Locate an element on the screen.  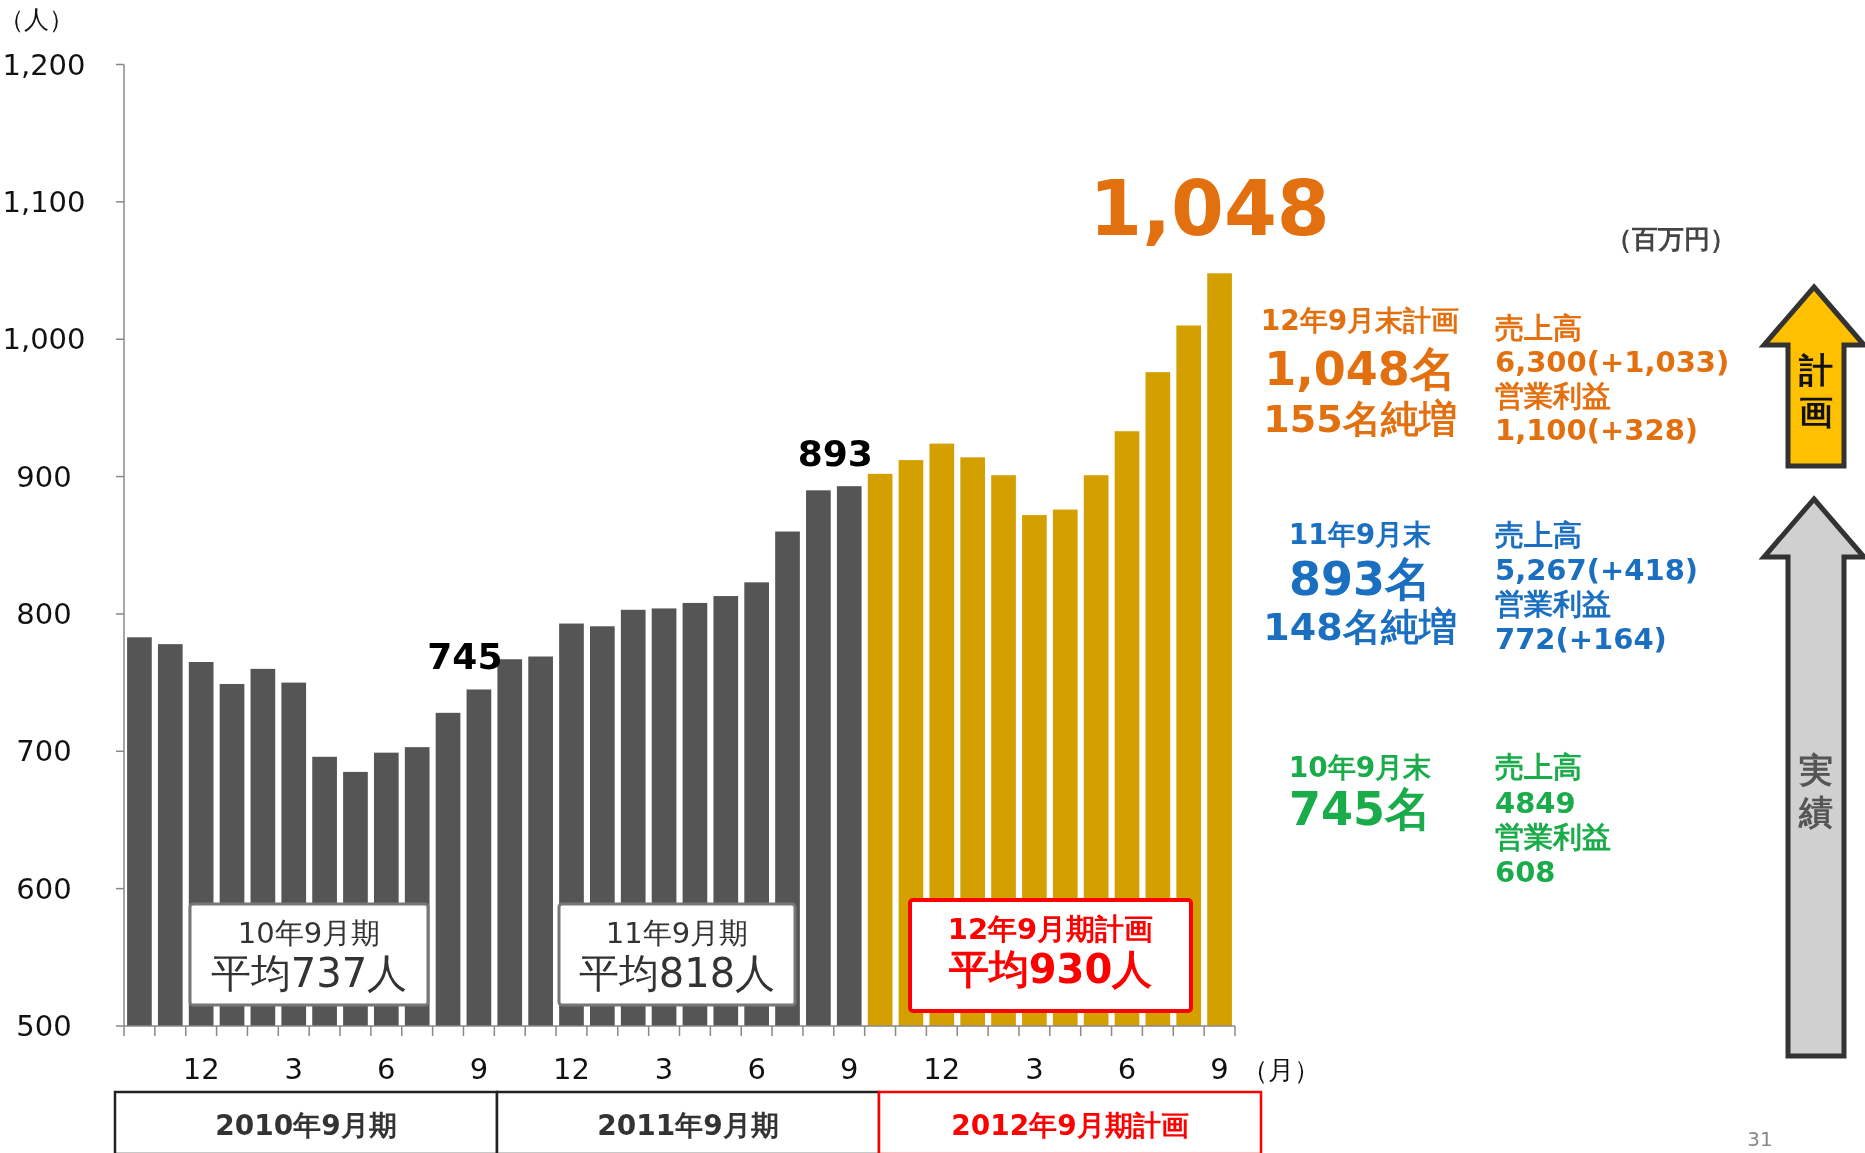
text: 1,048名 is located at coordinates (1360, 369).